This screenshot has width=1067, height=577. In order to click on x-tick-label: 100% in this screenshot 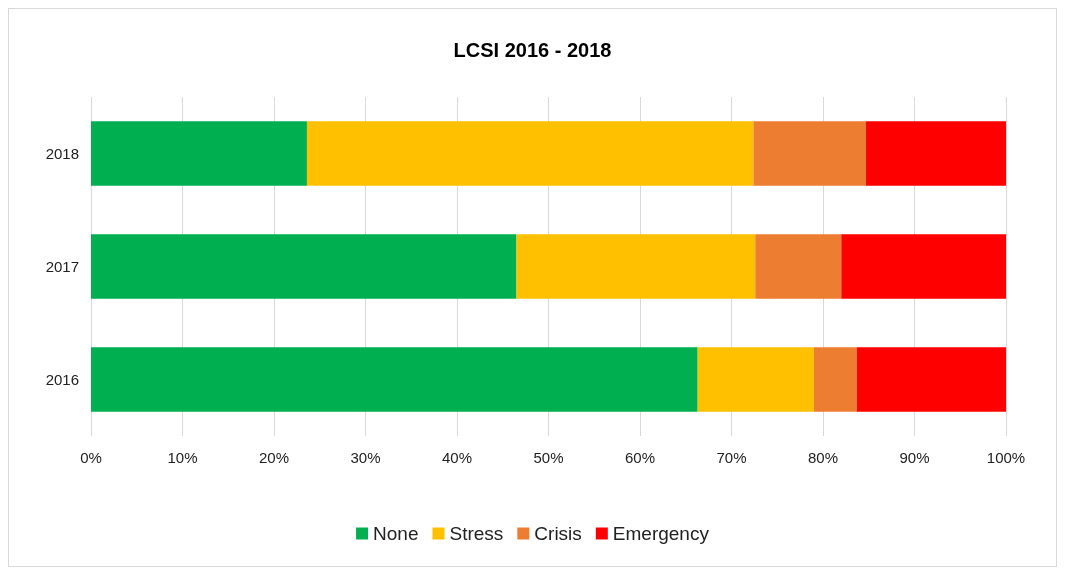, I will do `click(1006, 457)`.